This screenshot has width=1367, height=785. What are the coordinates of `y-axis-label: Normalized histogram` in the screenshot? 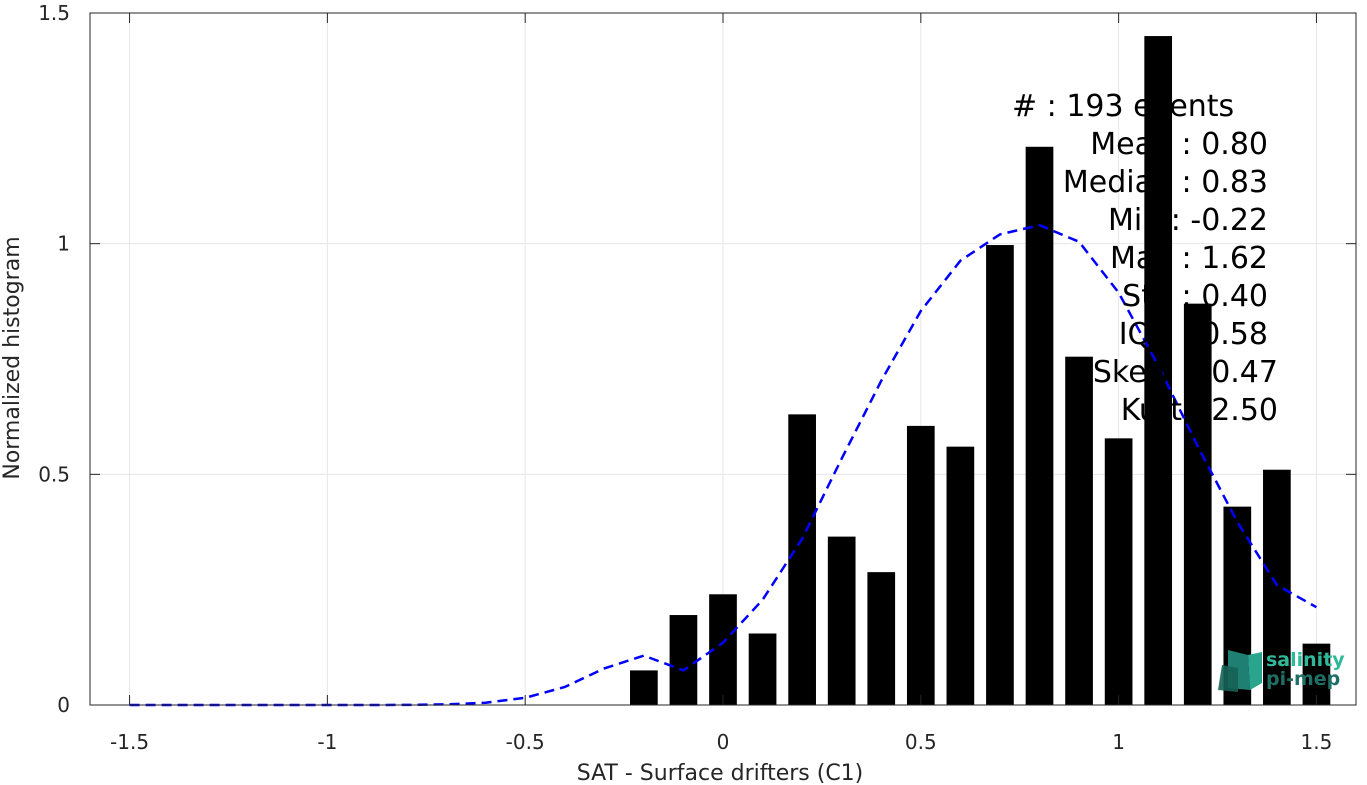 It's located at (12, 357).